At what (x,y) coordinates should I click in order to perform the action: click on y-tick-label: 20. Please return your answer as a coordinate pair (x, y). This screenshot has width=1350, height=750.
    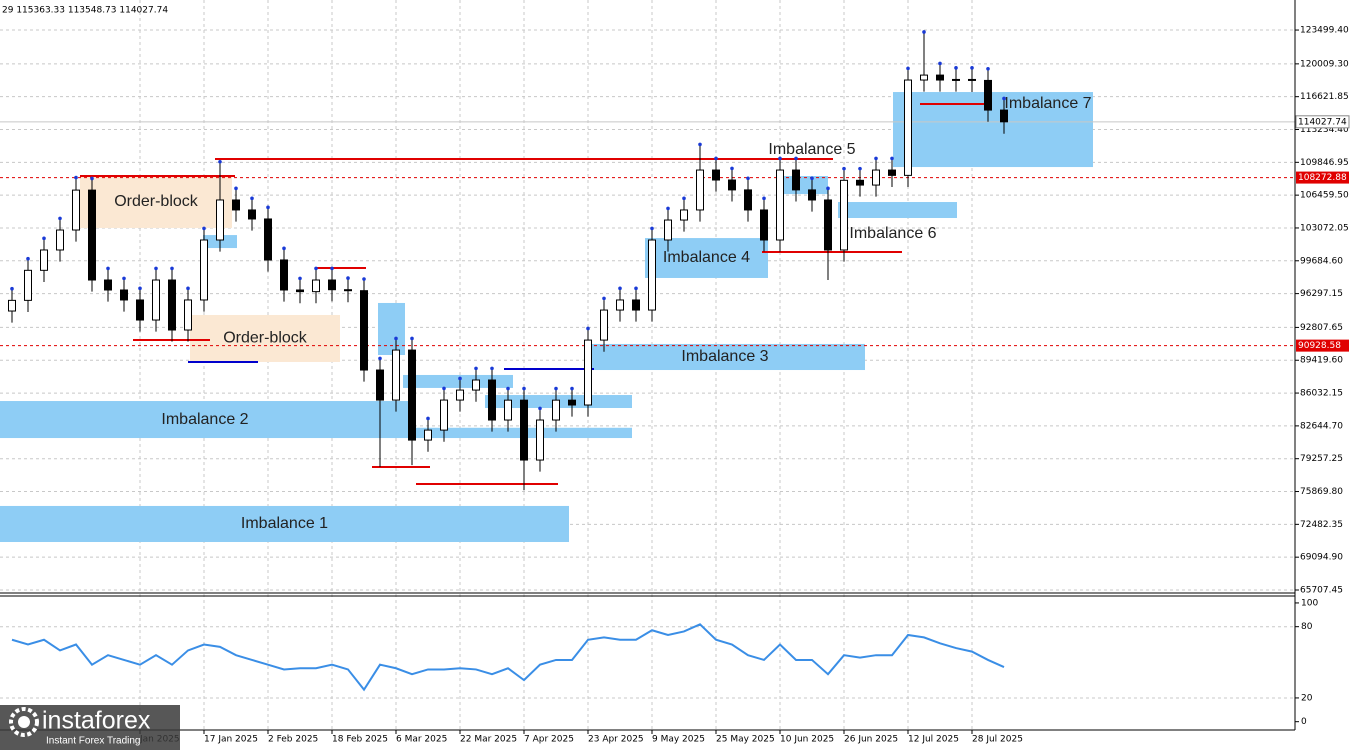
    Looking at the image, I should click on (1307, 698).